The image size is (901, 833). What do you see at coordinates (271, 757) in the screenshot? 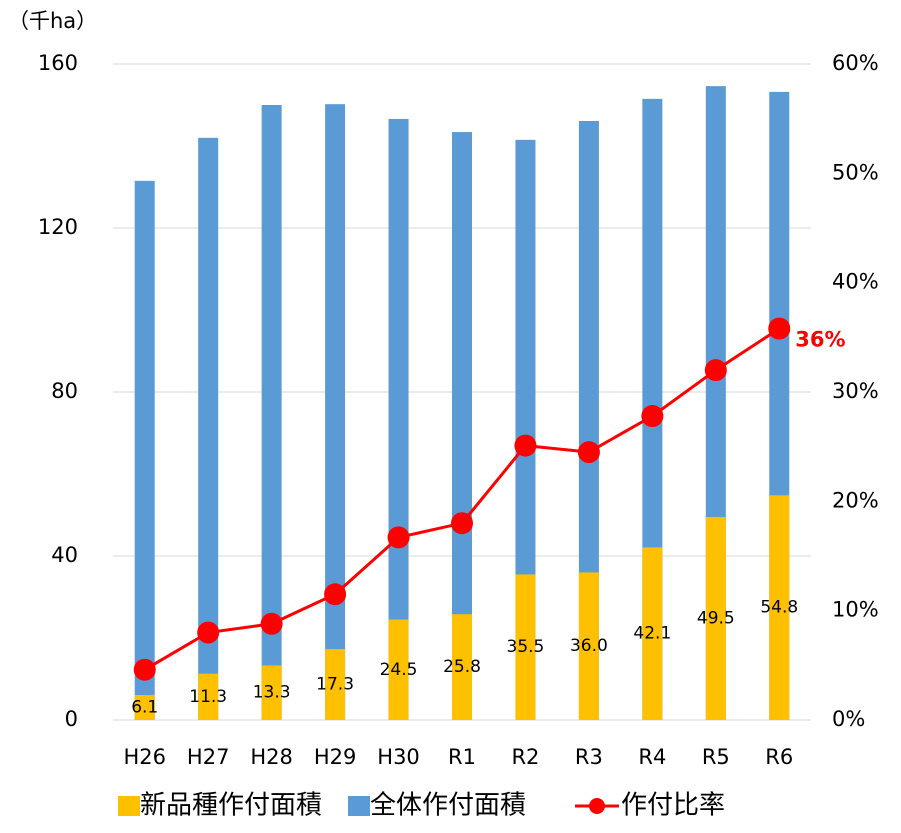
I see `x-tick-label: H28` at bounding box center [271, 757].